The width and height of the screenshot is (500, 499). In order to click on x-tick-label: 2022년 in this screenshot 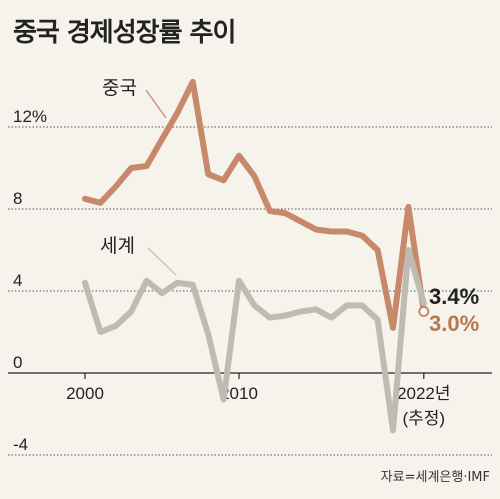, I will do `click(423, 393)`.